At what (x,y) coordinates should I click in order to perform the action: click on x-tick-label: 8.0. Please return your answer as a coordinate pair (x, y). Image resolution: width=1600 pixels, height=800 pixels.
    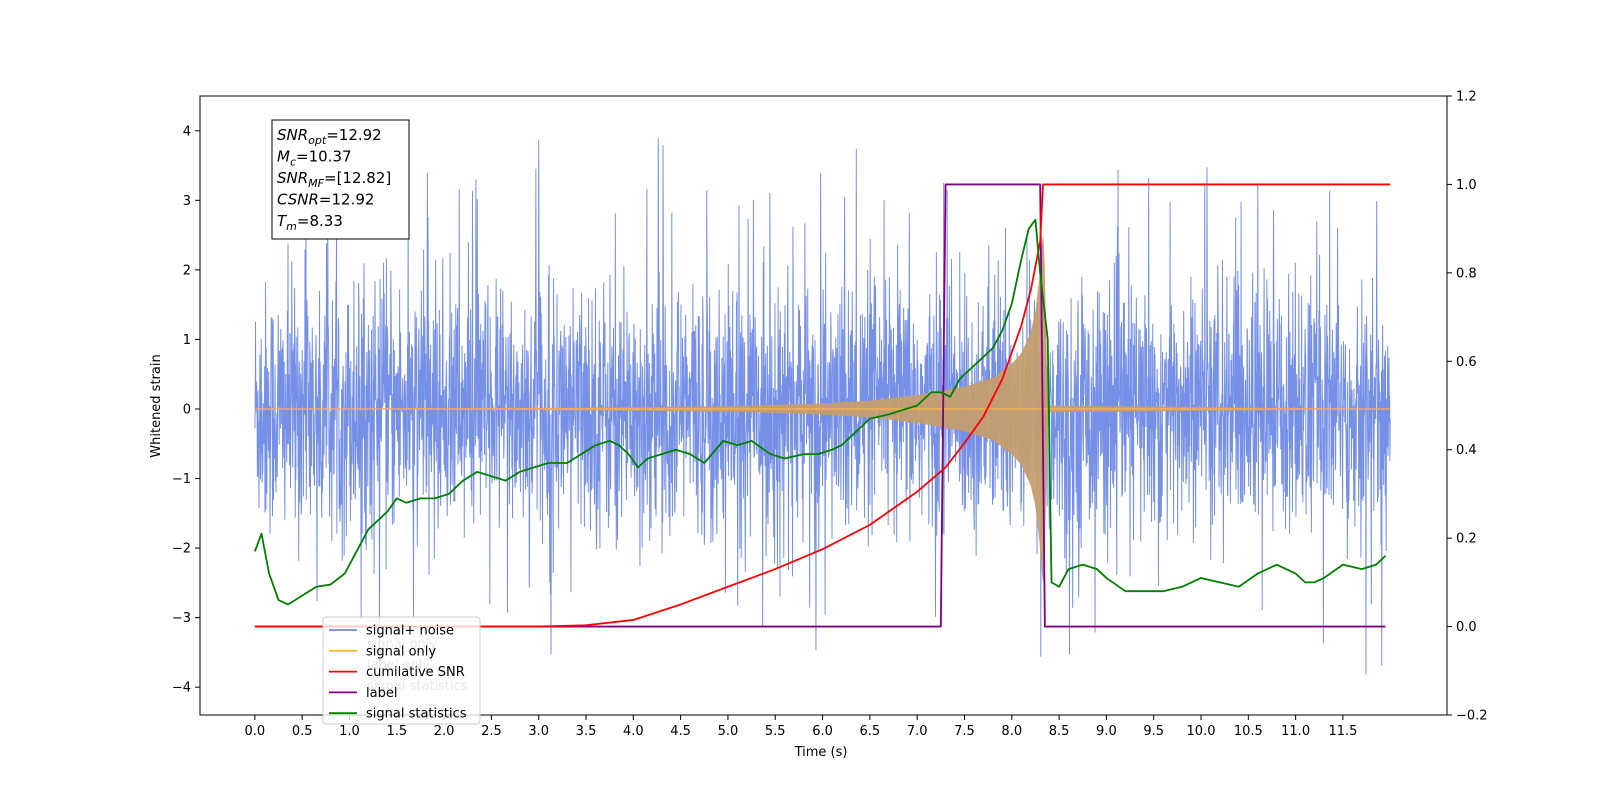
    Looking at the image, I should click on (1011, 731).